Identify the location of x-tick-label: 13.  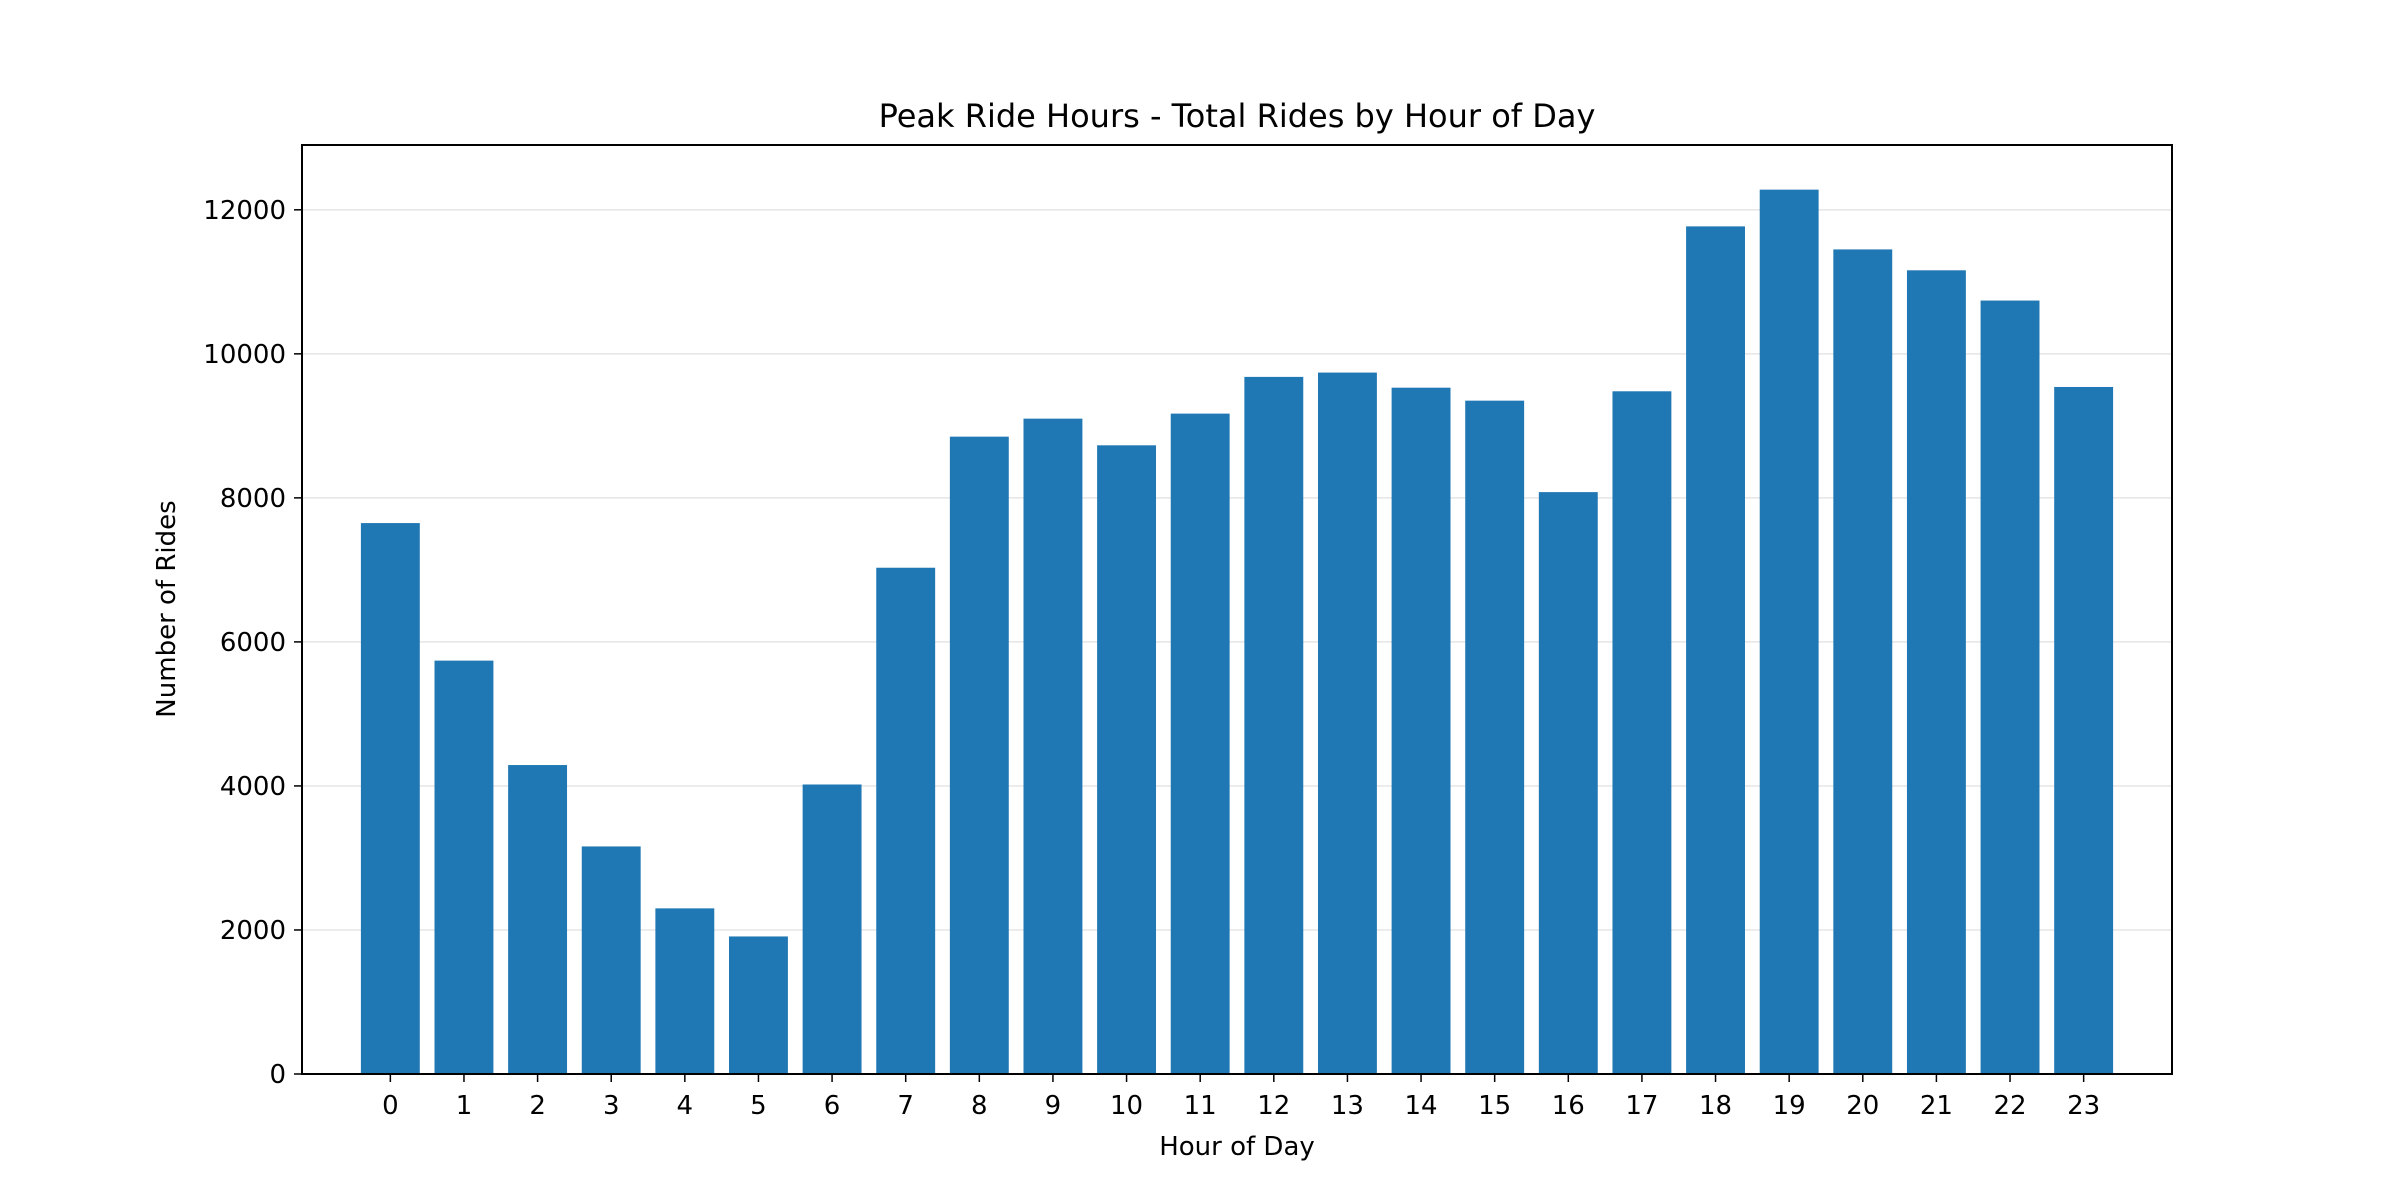
(1347, 1106).